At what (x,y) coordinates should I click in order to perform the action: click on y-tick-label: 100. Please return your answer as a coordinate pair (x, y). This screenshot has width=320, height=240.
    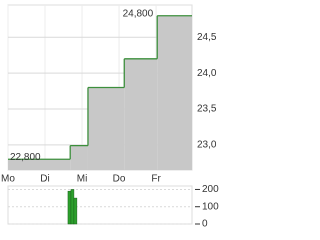
    Looking at the image, I should click on (210, 206).